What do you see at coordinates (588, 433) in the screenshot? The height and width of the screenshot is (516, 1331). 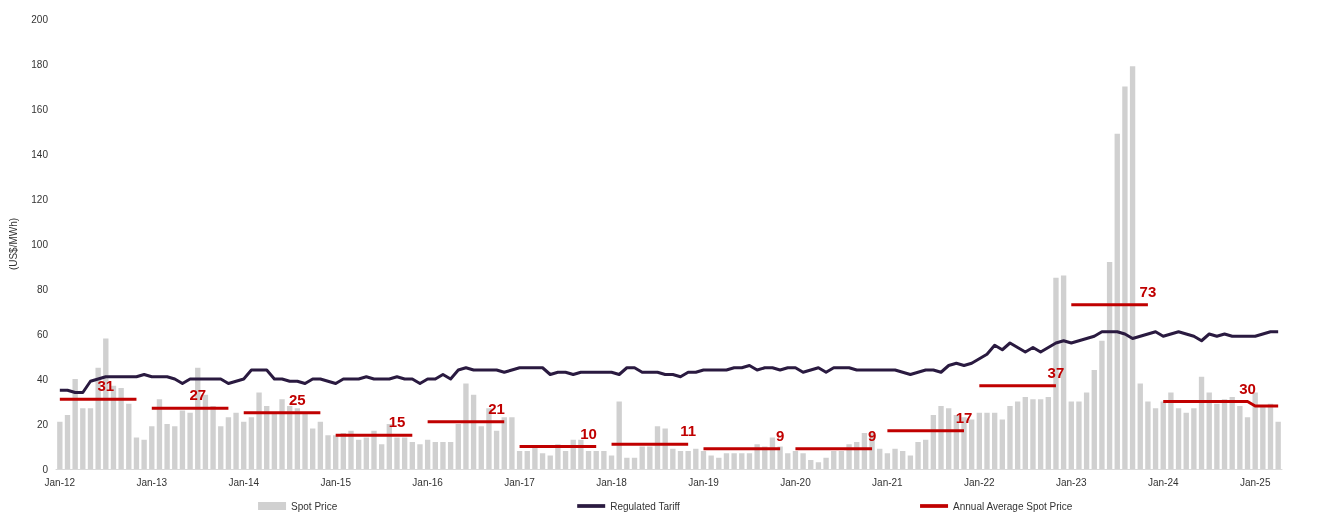 I see `data-label: 10` at bounding box center [588, 433].